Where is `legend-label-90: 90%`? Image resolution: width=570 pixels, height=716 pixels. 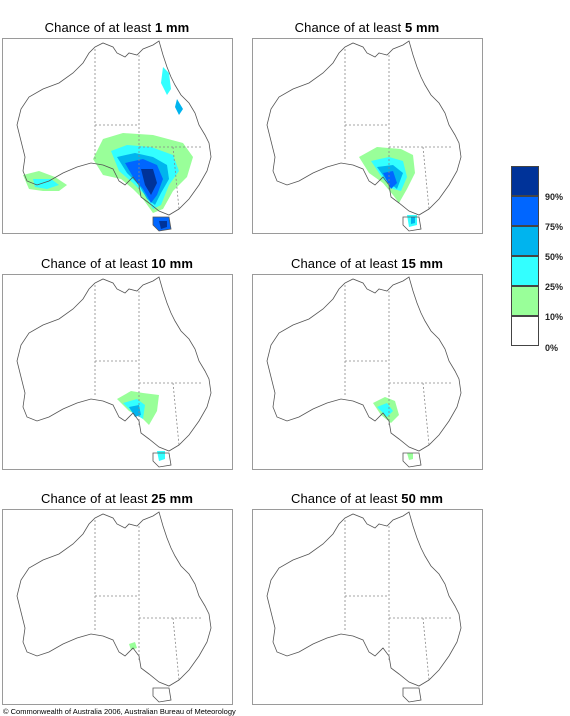 legend-label-90: 90% is located at coordinates (554, 197).